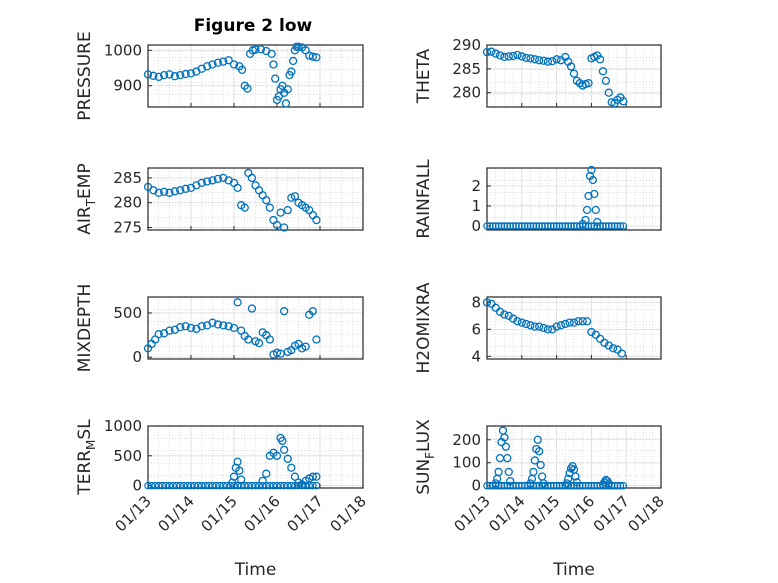  What do you see at coordinates (476, 226) in the screenshot?
I see `y-tick-label: 0` at bounding box center [476, 226].